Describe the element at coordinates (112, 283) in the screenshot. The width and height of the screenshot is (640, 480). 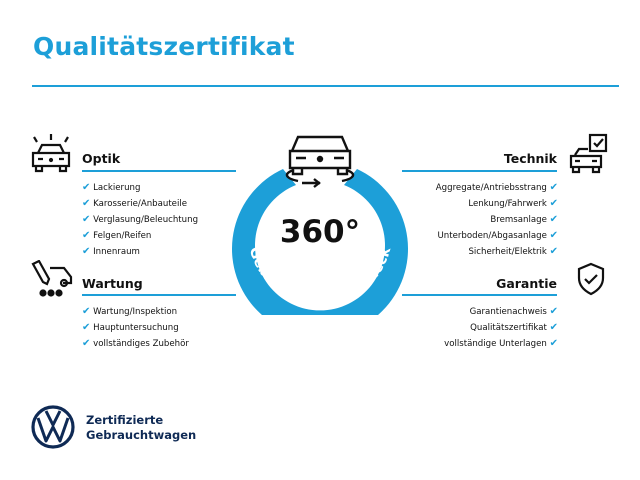
I see `section-heading-wartung: Wartung` at that location.